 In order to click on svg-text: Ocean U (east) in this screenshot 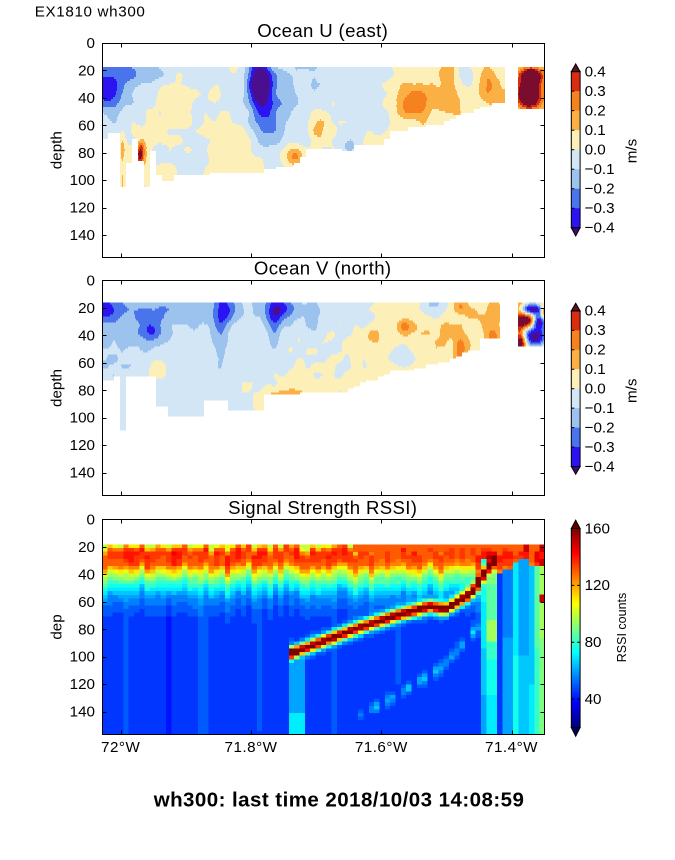, I will do `click(322, 30)`.